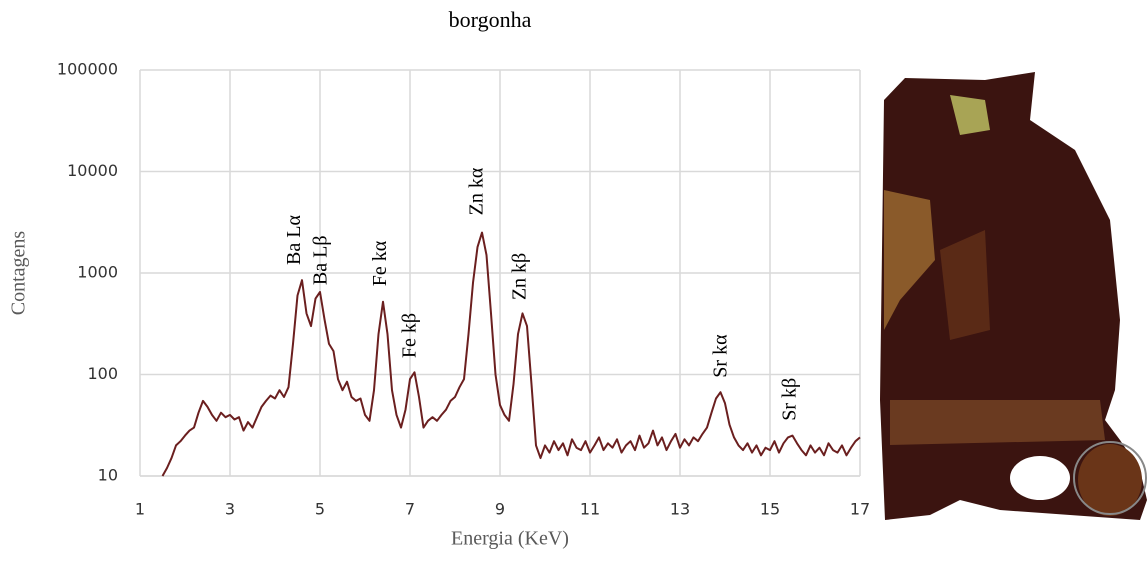 The width and height of the screenshot is (1147, 562). I want to click on peak-annotation: Fe kα, so click(380, 263).